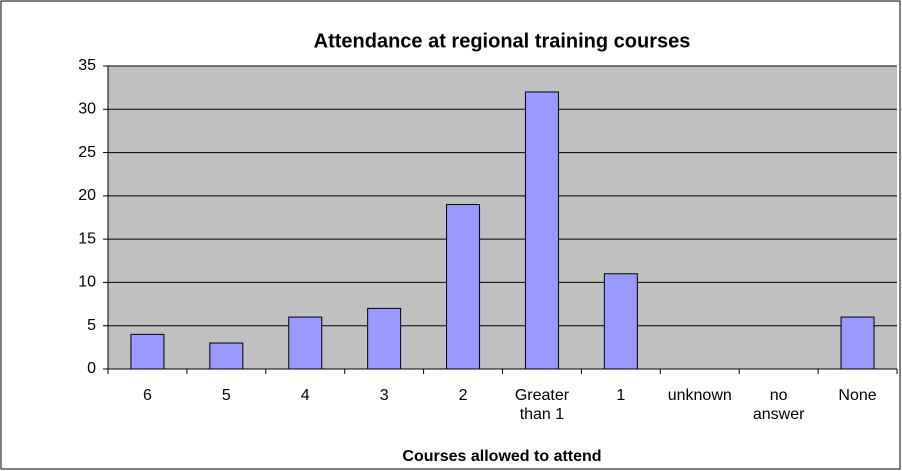 This screenshot has height=471, width=902. What do you see at coordinates (147, 395) in the screenshot?
I see `x-tick-label: 6` at bounding box center [147, 395].